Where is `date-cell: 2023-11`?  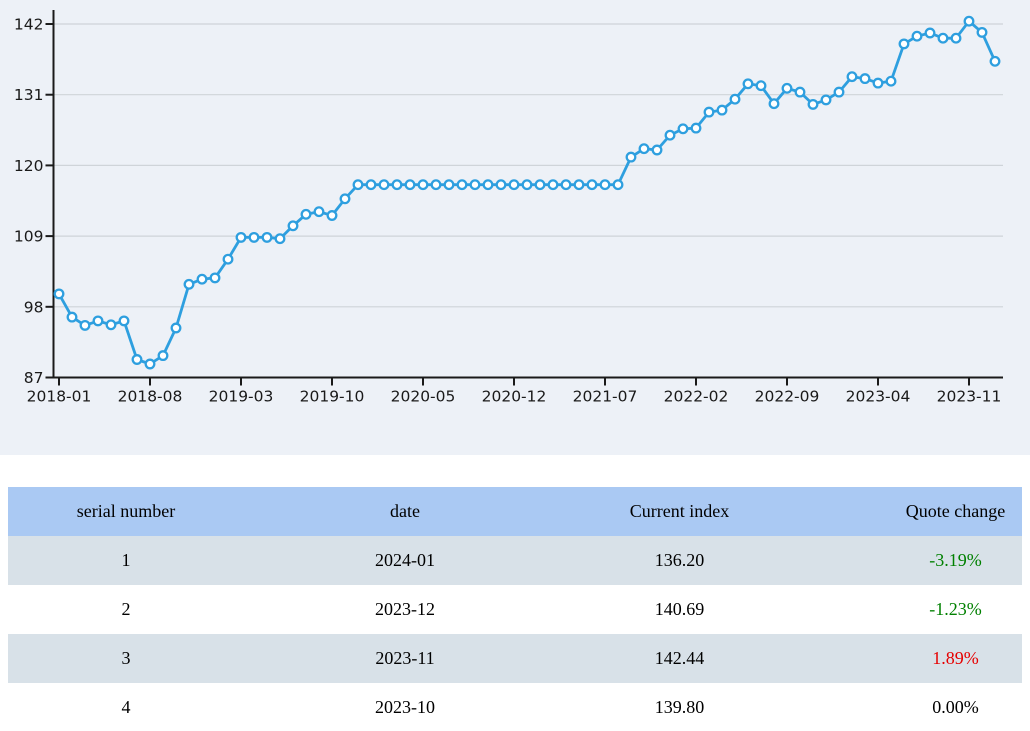
date-cell: 2023-11 is located at coordinates (405, 658).